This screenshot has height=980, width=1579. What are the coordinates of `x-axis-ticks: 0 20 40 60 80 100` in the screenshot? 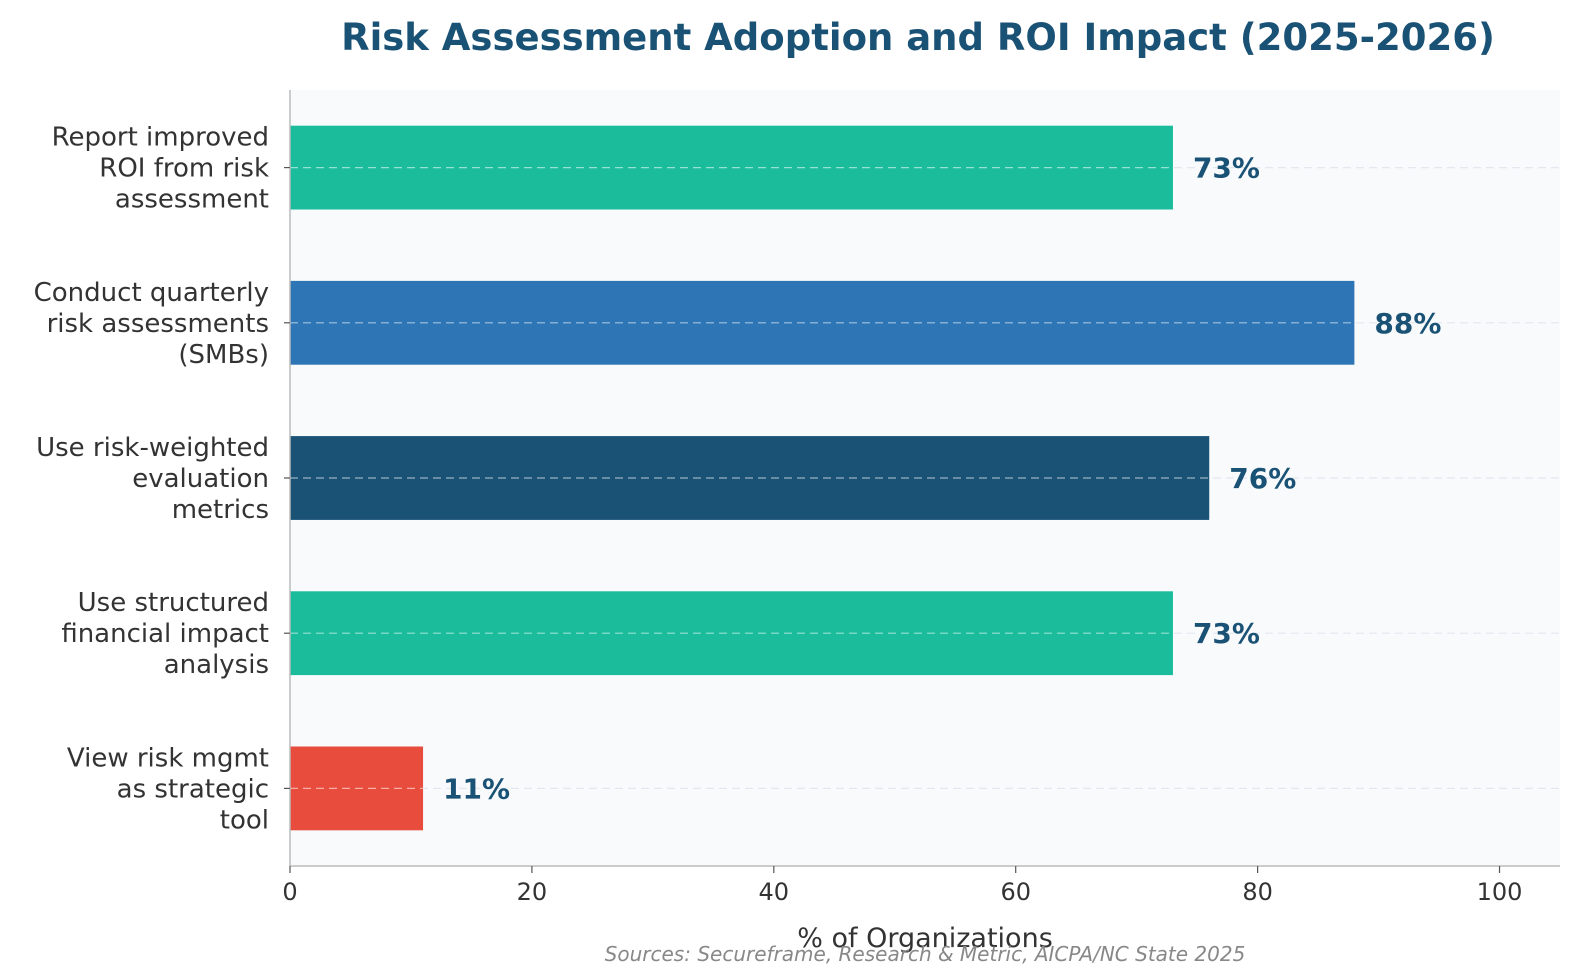 It's located at (902, 886).